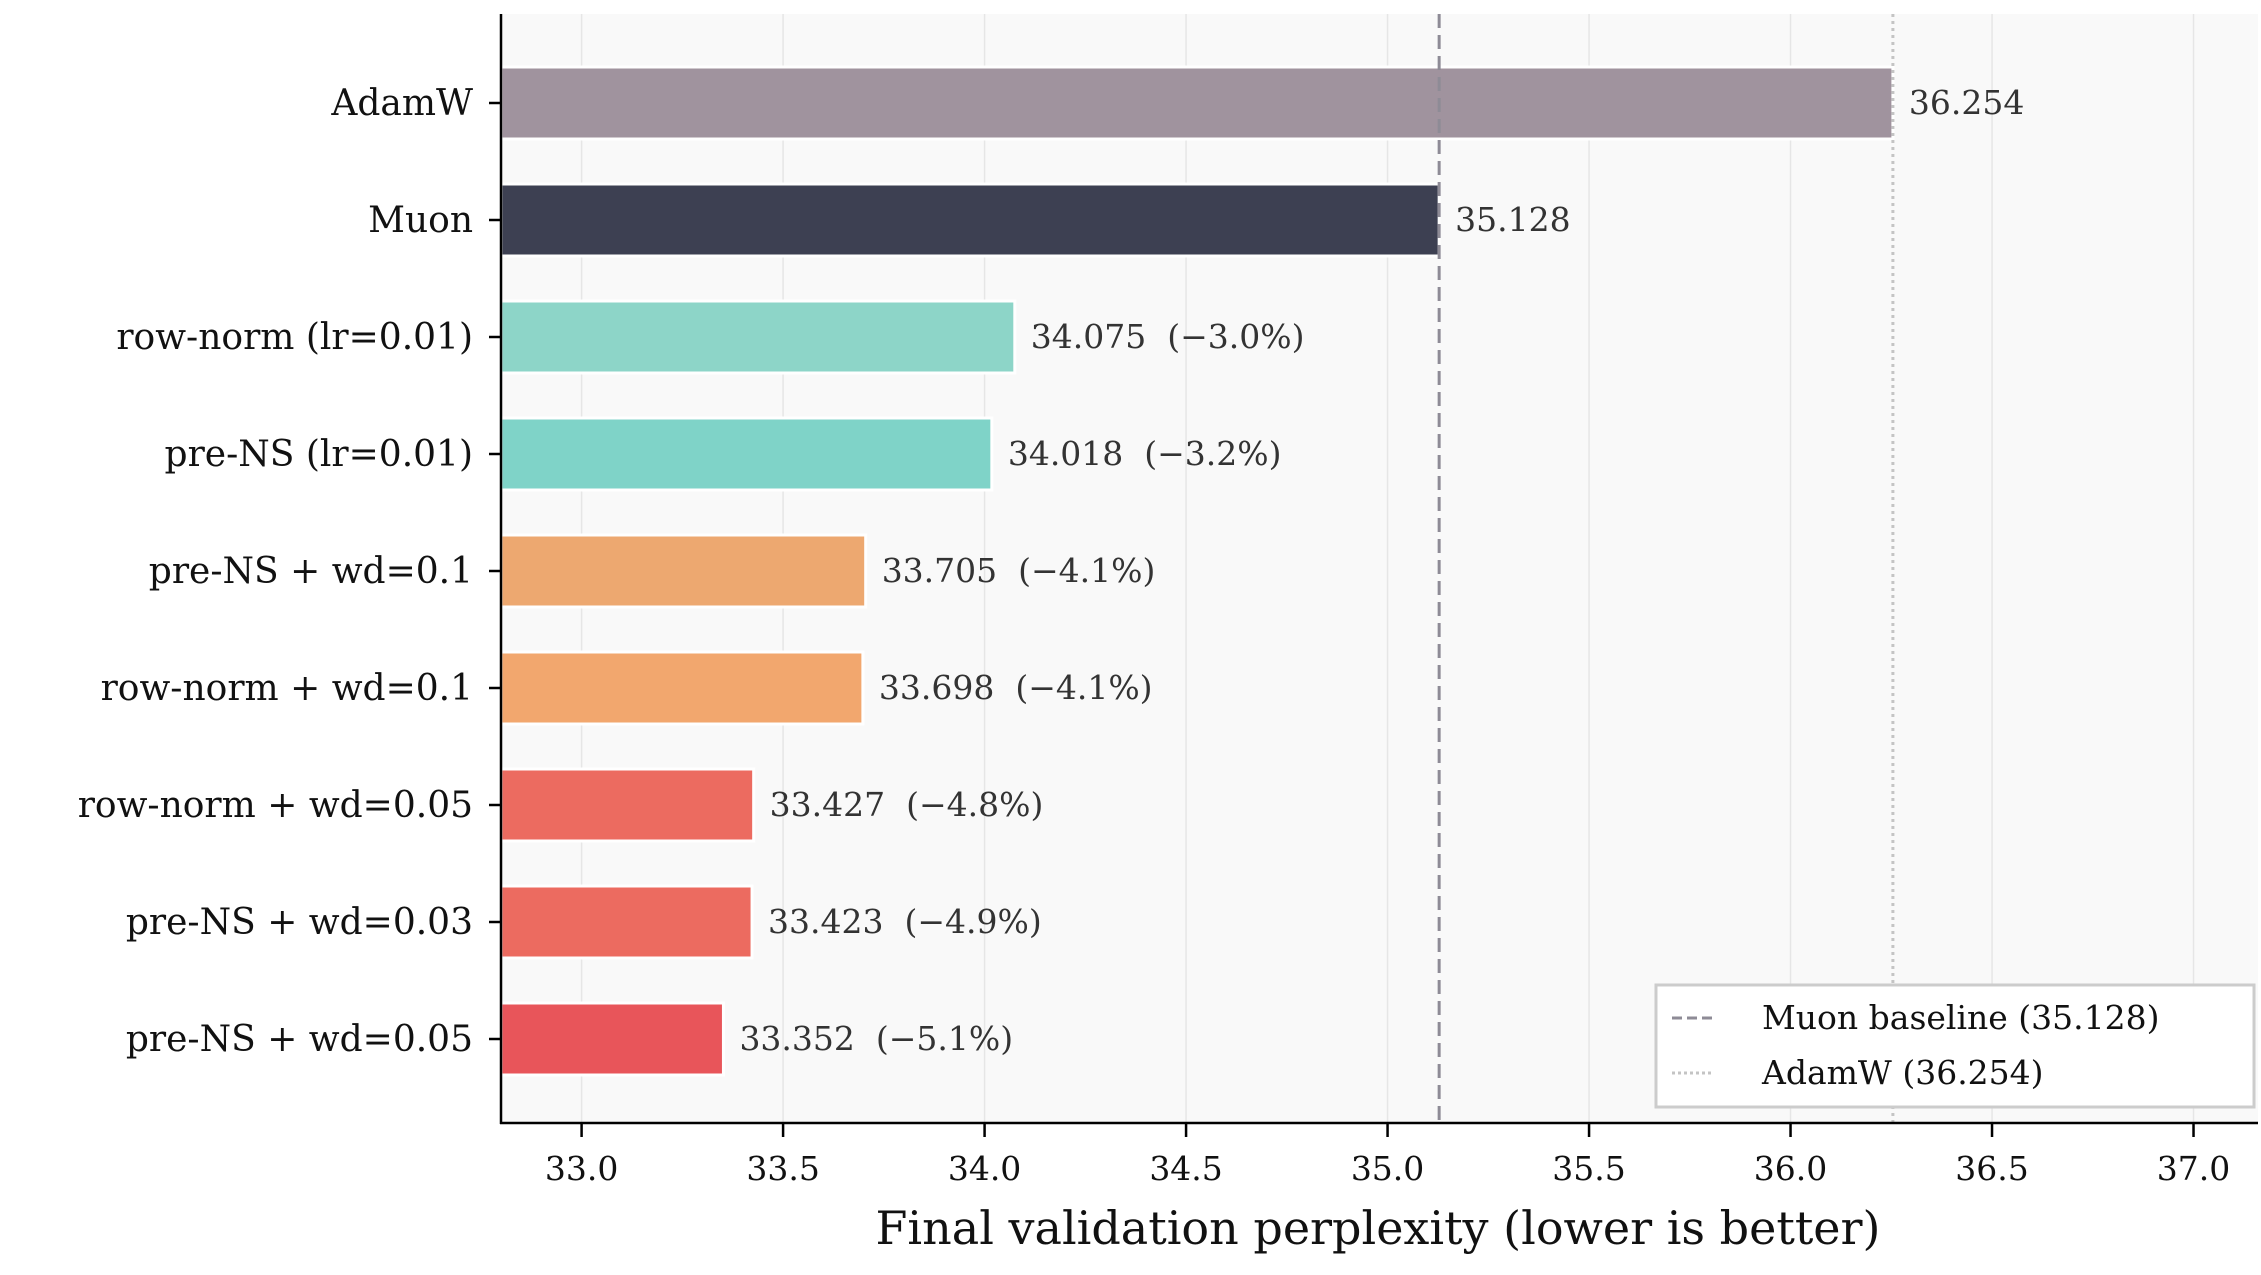 The height and width of the screenshot is (1275, 2261). Describe the element at coordinates (1387, 1168) in the screenshot. I see `x-tick-label: 35.0` at that location.